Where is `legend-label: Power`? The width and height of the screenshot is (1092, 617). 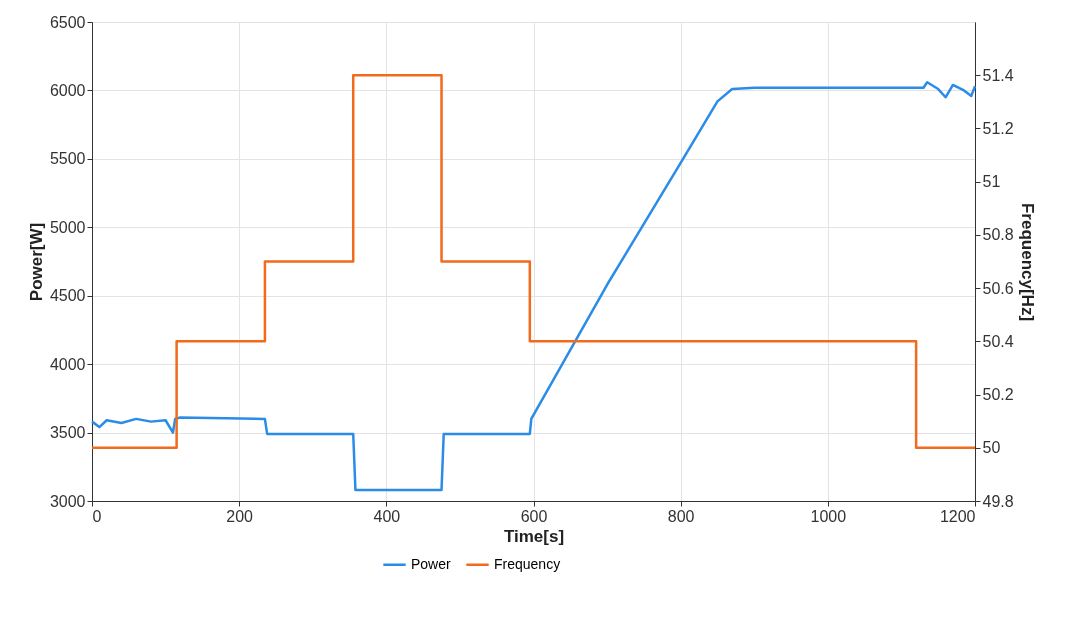 legend-label: Power is located at coordinates (431, 563).